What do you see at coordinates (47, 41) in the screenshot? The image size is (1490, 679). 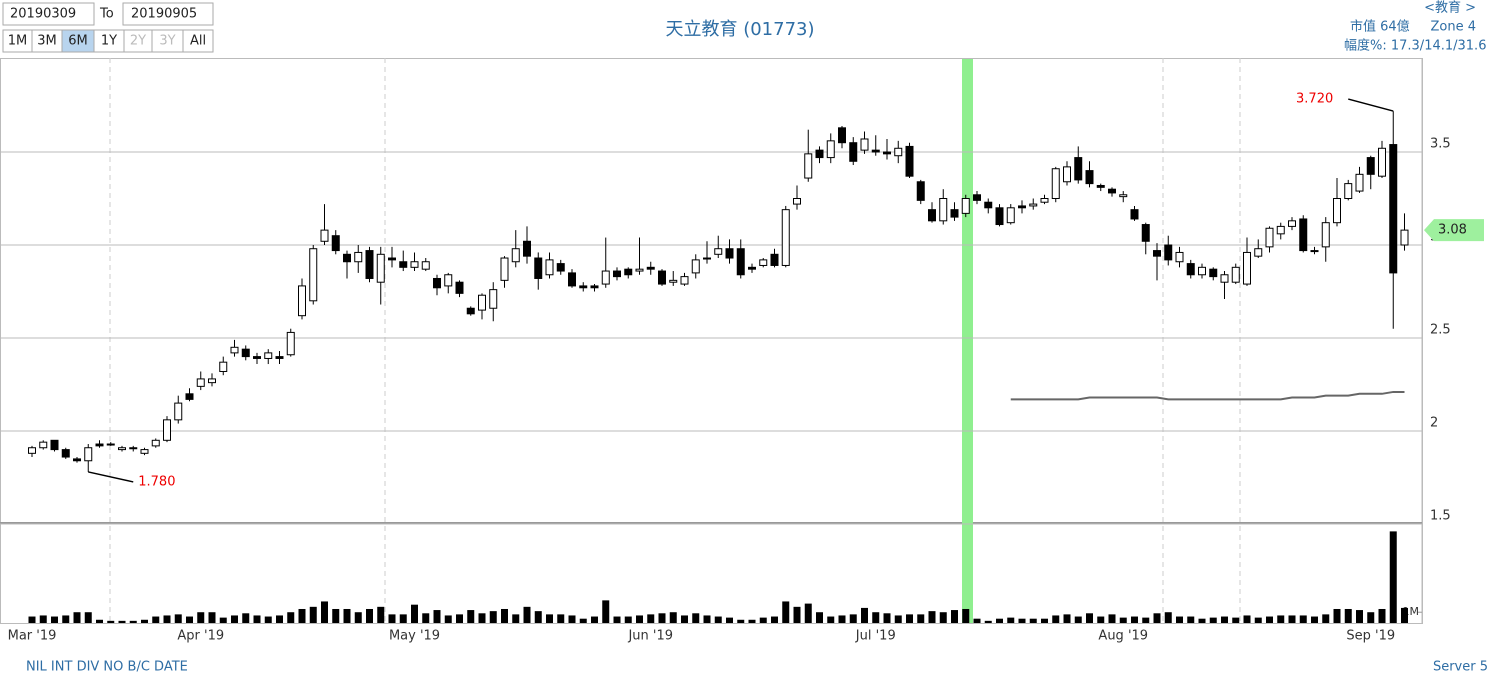 I see `range-label: 3M` at bounding box center [47, 41].